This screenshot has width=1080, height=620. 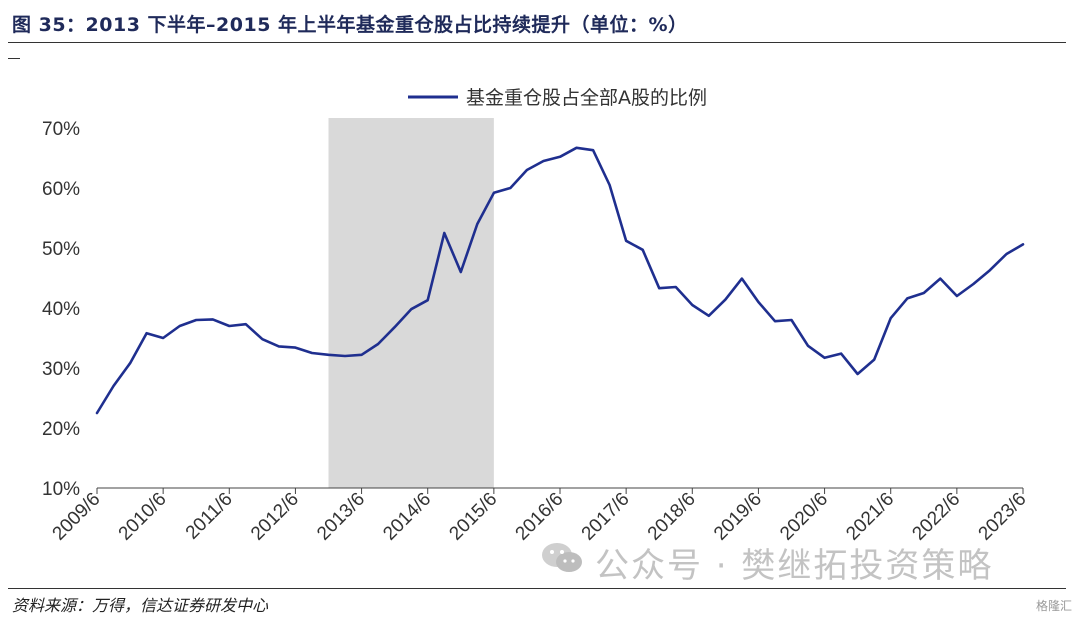 I want to click on highlight-layer, so click(x=411, y=303).